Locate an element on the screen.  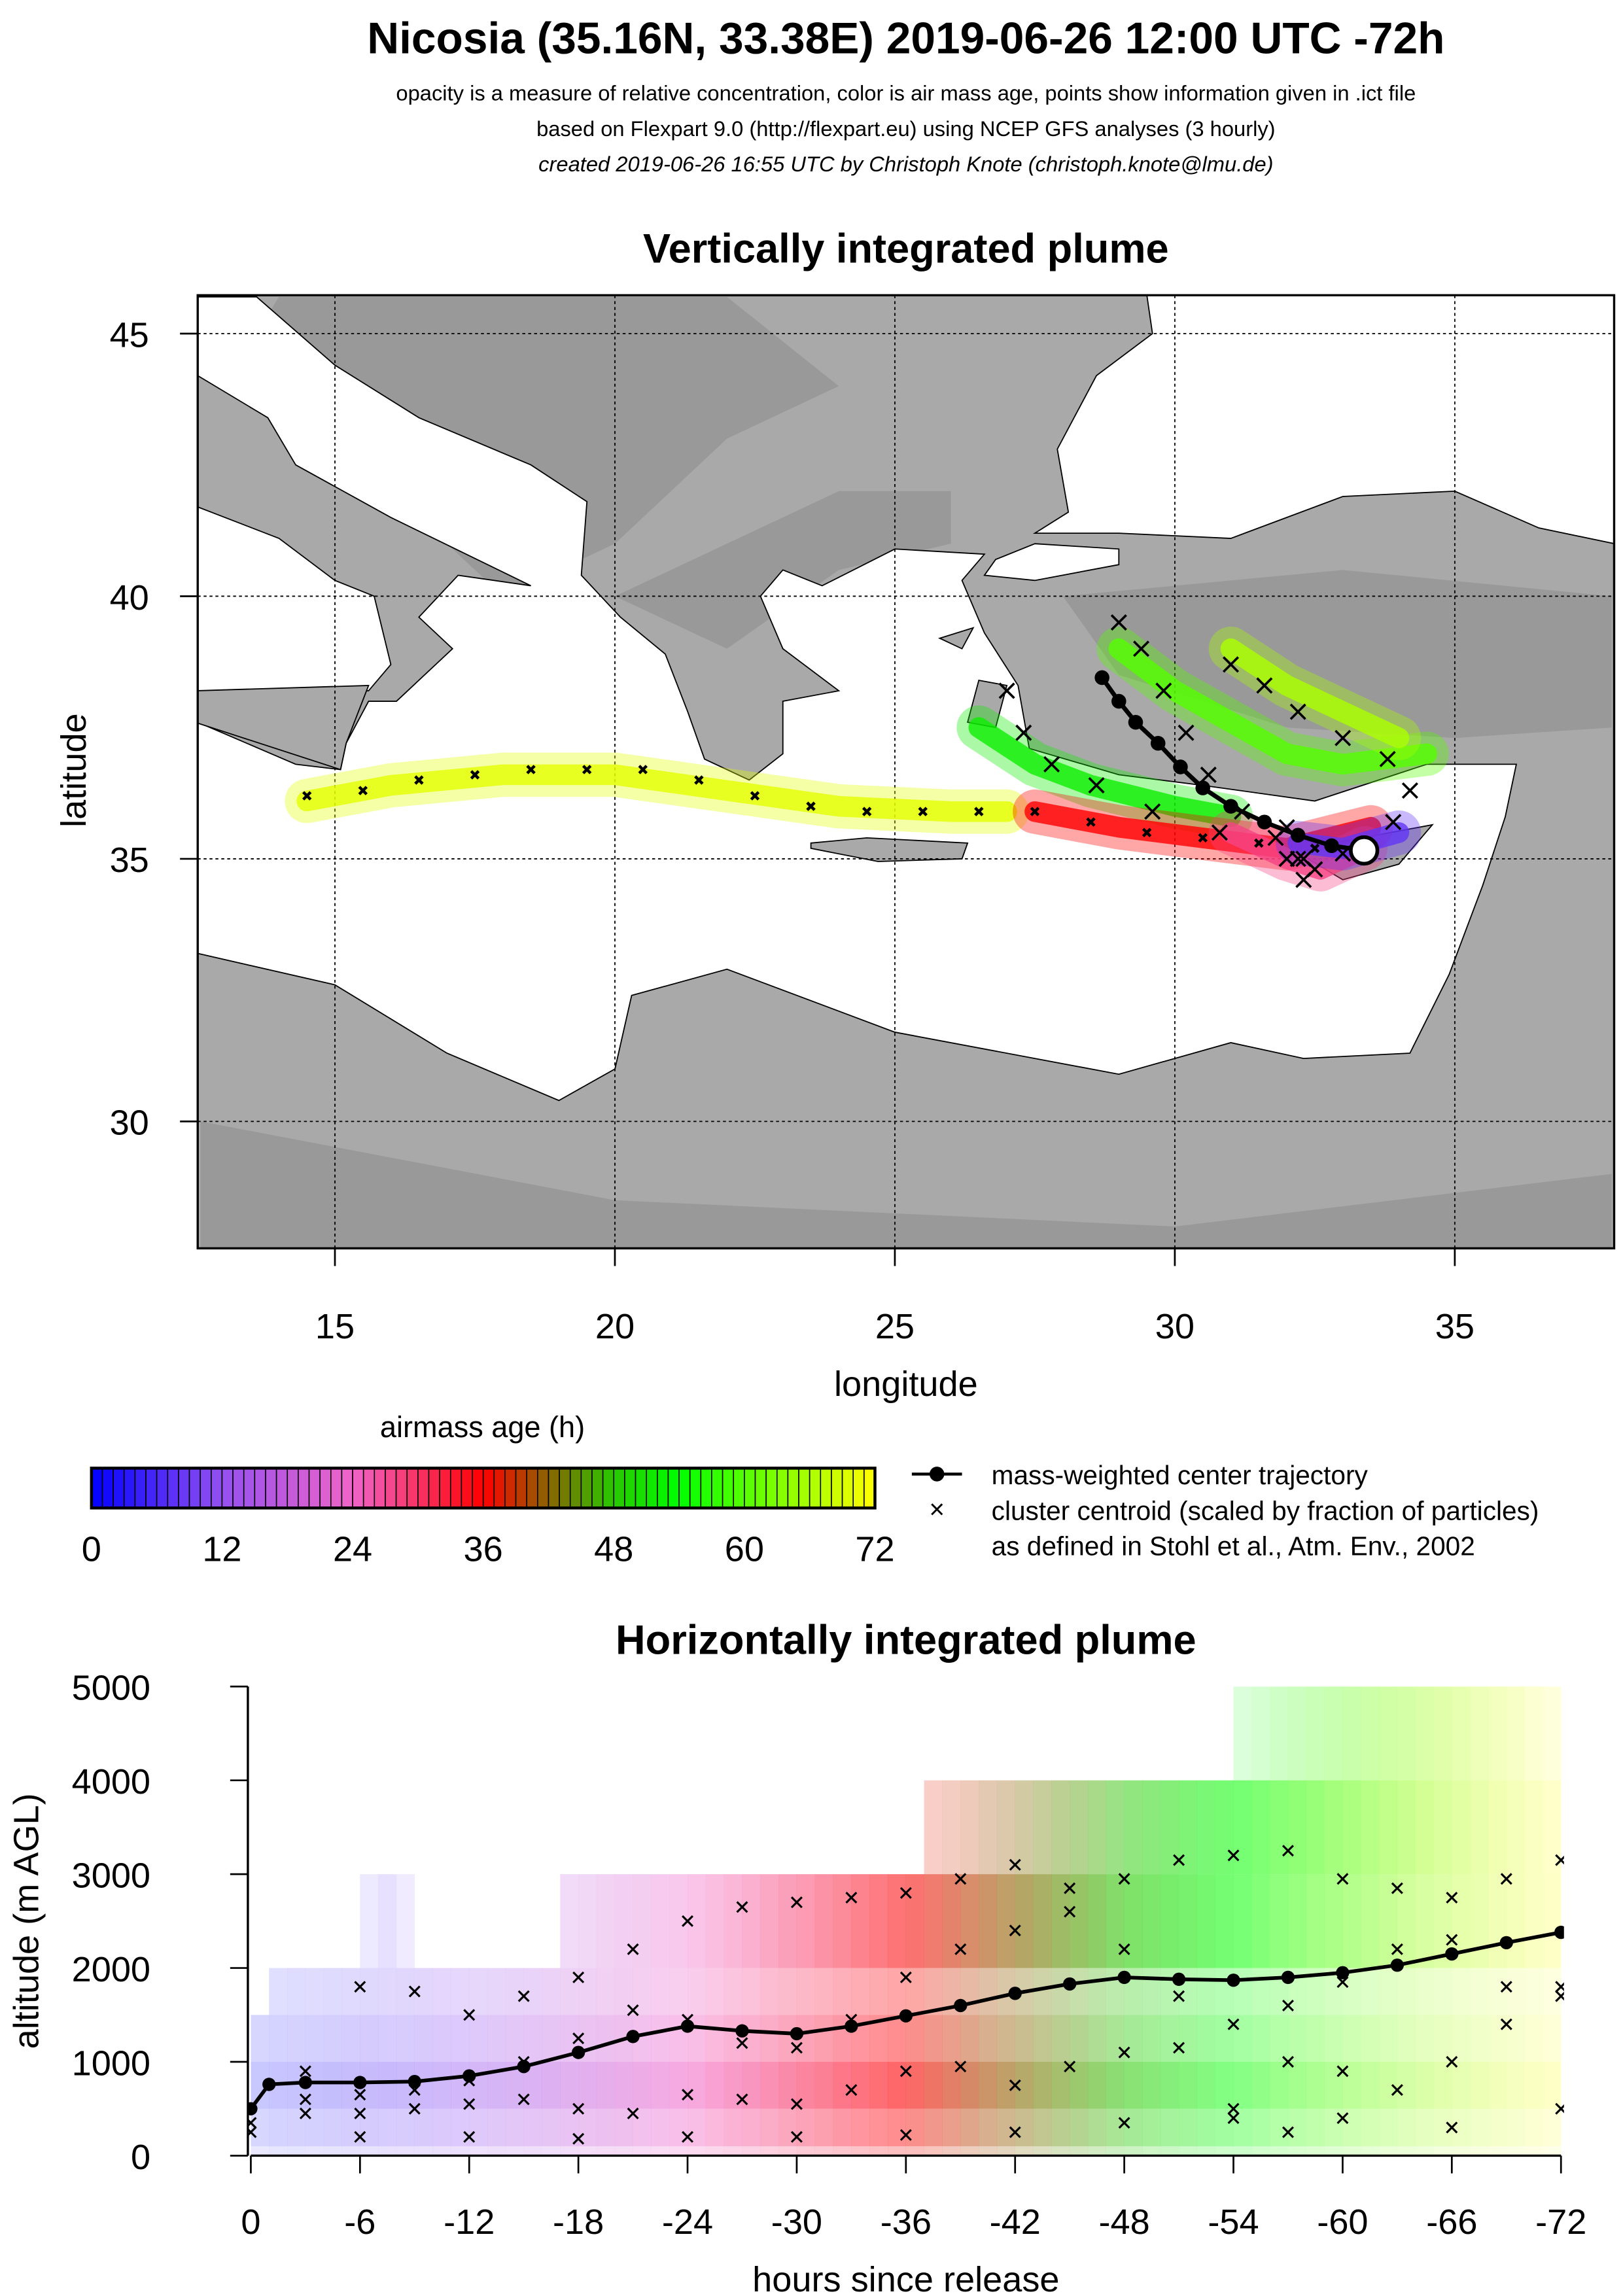
colorbar-tick-label: 72 is located at coordinates (875, 1549).